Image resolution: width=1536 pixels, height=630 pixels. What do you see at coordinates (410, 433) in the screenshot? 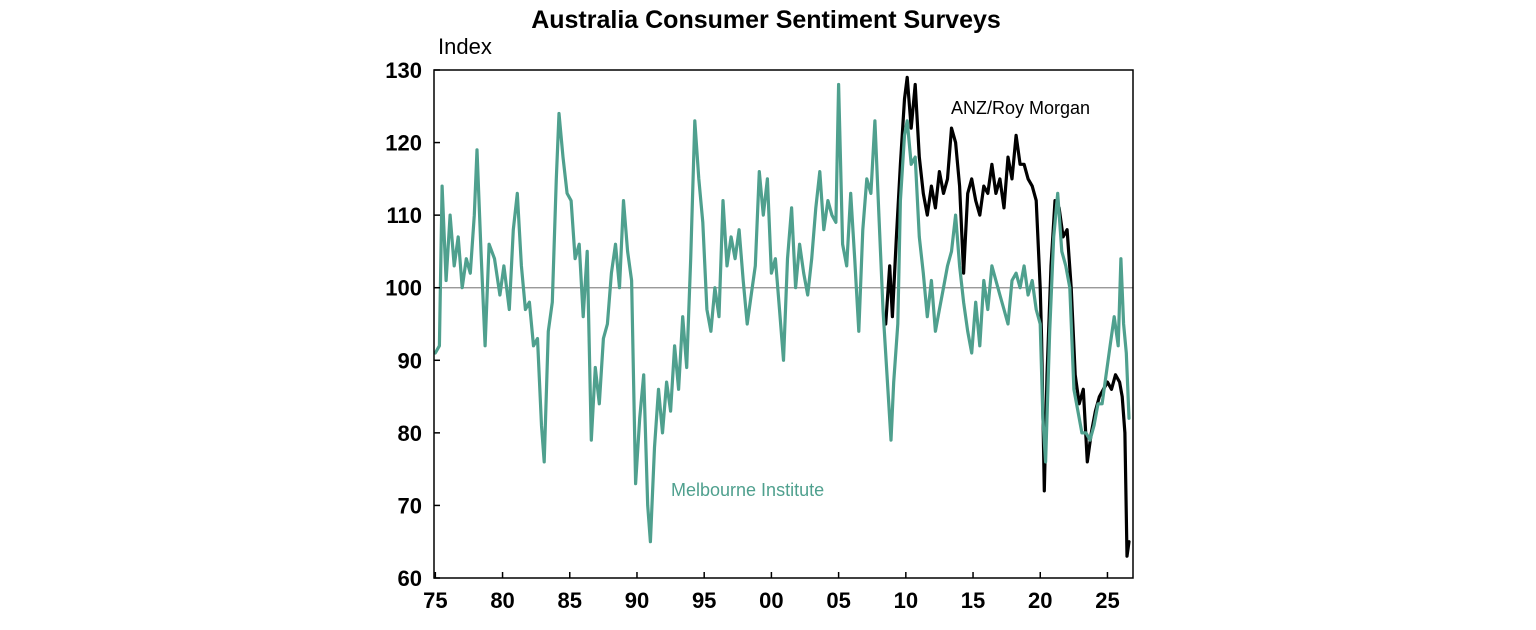
I see `y-tick-label: 80` at bounding box center [410, 433].